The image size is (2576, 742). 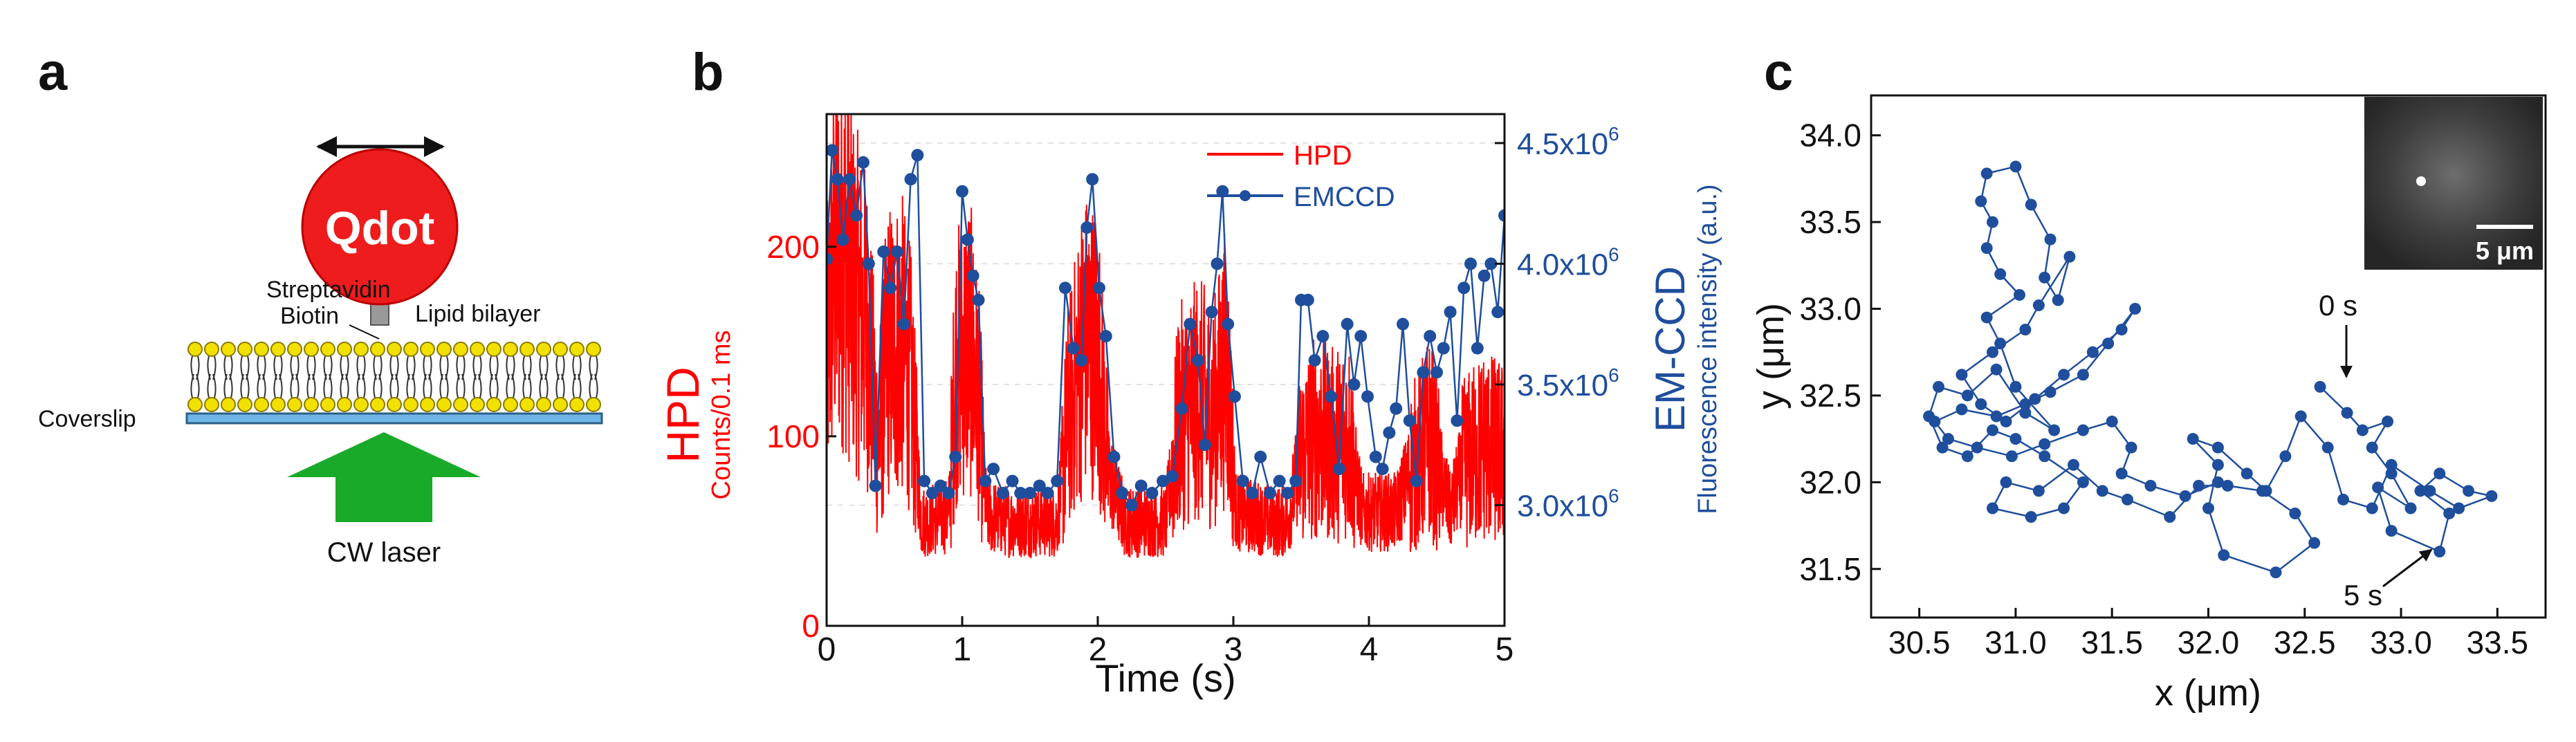 I want to click on y-right-tick-label: 4.5x10⁶, so click(x=1568, y=142).